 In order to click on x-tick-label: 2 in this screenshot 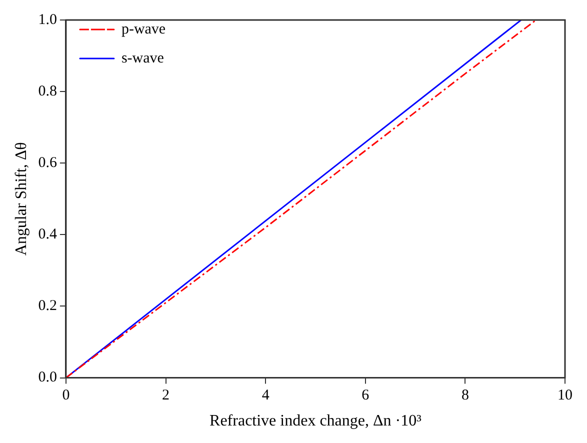, I will do `click(166, 396)`.